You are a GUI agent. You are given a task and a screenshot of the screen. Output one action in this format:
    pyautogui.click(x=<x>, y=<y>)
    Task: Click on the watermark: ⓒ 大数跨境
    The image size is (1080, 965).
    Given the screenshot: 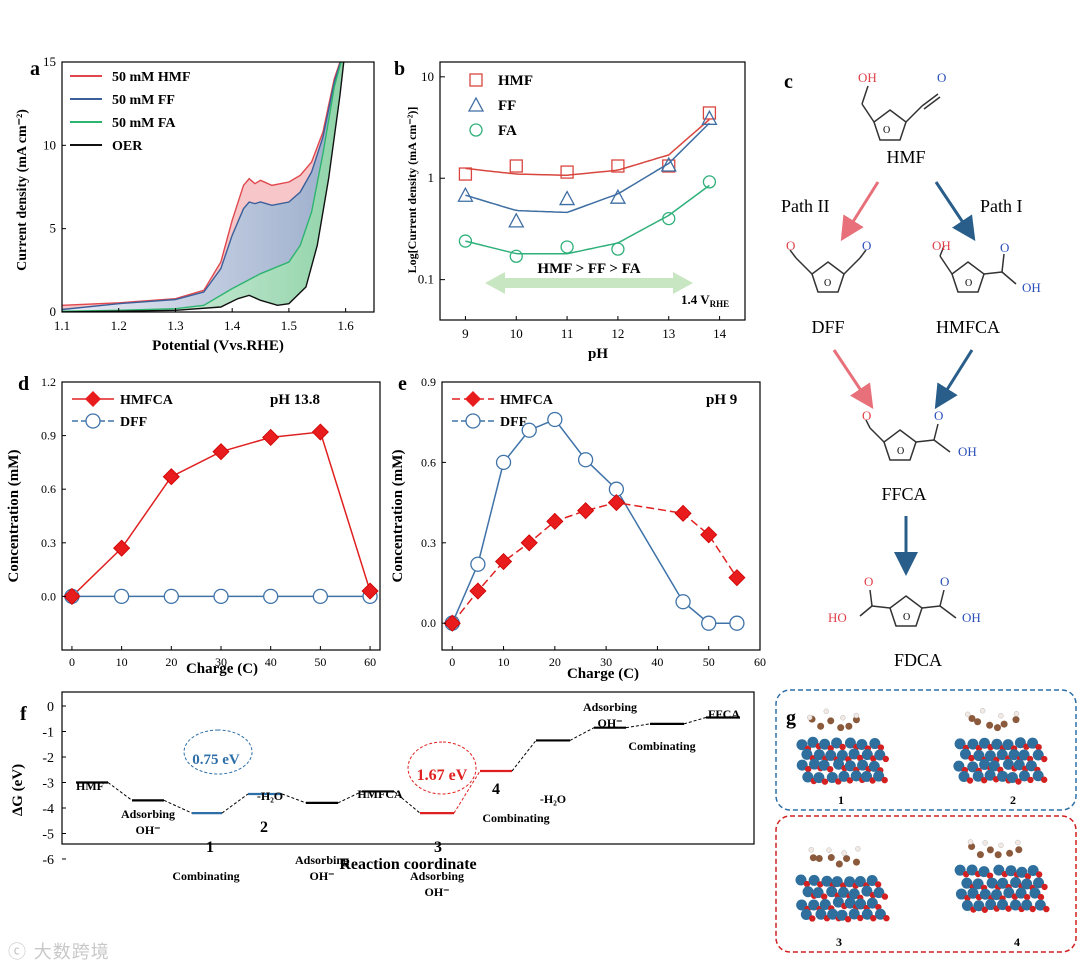 What is the action you would take?
    pyautogui.click(x=59, y=952)
    